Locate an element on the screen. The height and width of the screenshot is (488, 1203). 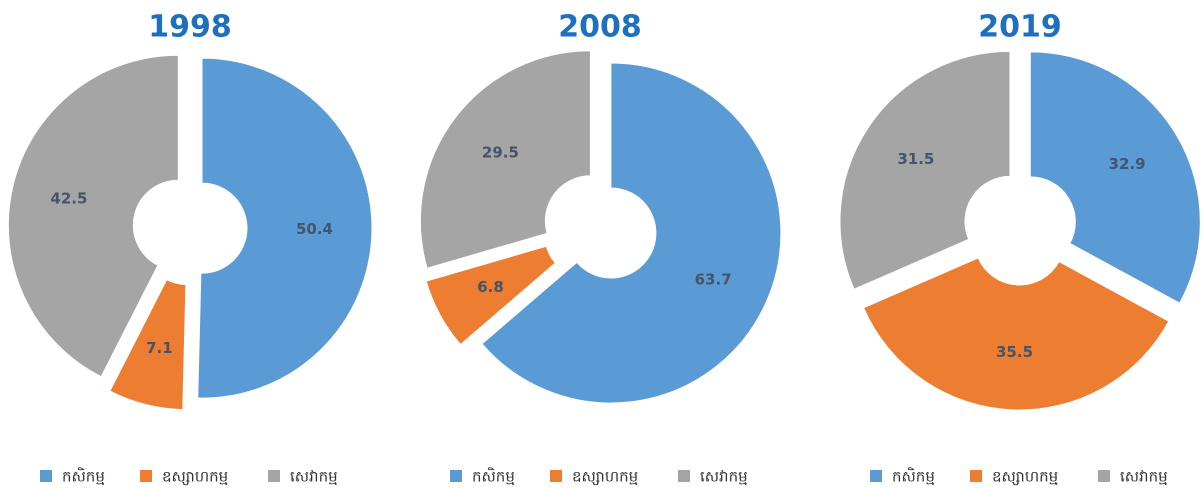
chart-title: 1998 is located at coordinates (190, 27).